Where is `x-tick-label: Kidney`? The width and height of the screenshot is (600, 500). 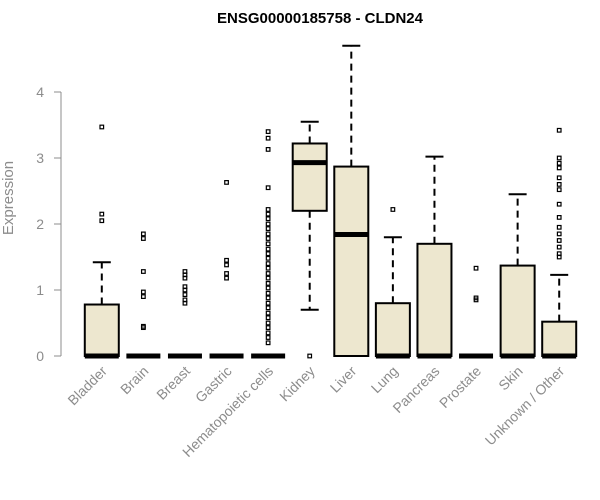 x-tick-label: Kidney is located at coordinates (297, 384).